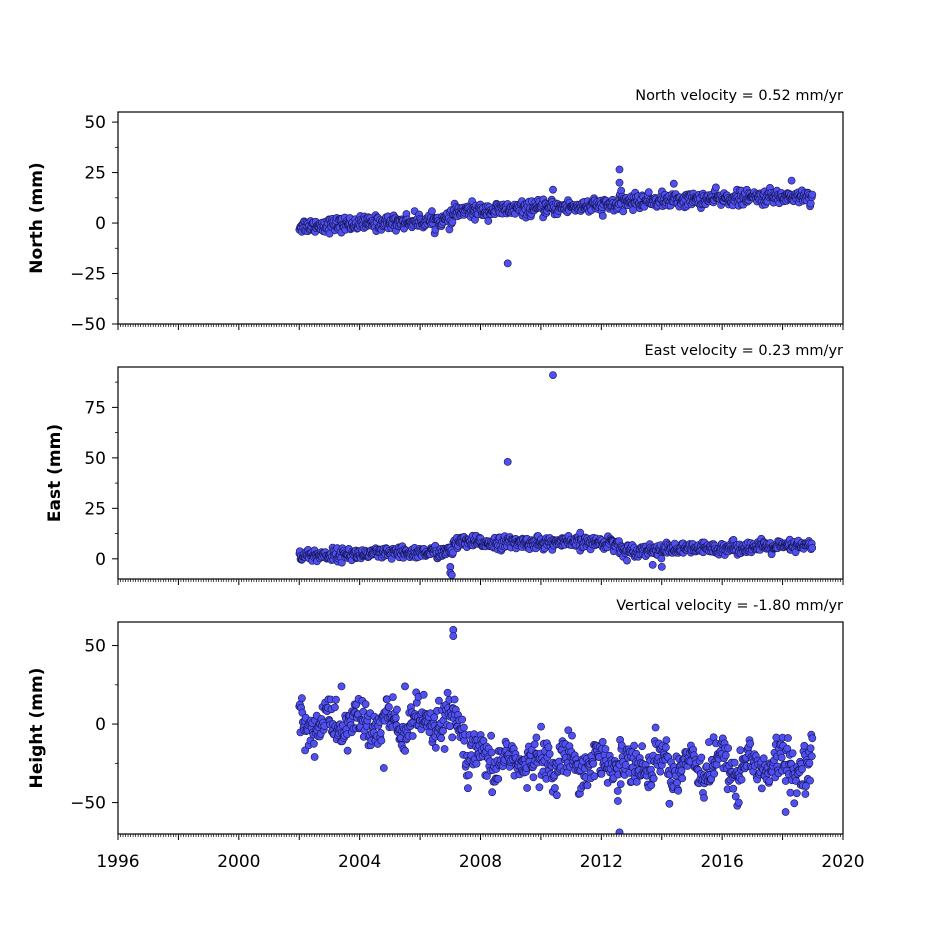 This screenshot has height=941, width=937. What do you see at coordinates (480, 862) in the screenshot?
I see `x-tick-label: 2008` at bounding box center [480, 862].